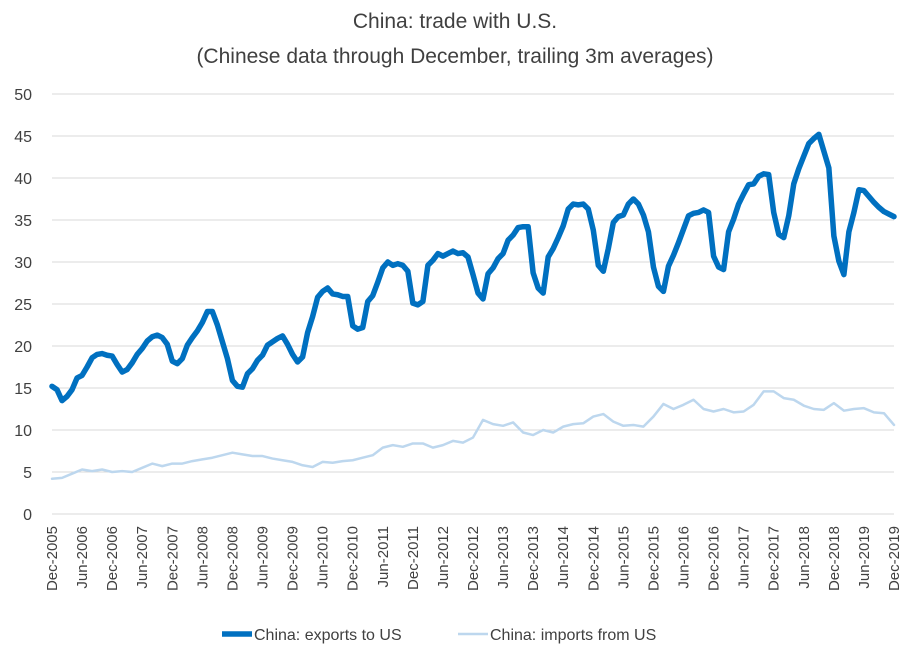  I want to click on x-tick-label: Dec-2019, so click(894, 558).